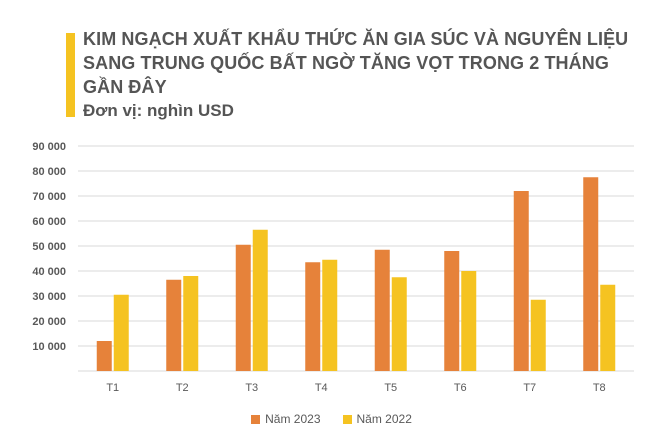  Describe the element at coordinates (591, 274) in the screenshot. I see `bar-năm-2023-t8` at that location.